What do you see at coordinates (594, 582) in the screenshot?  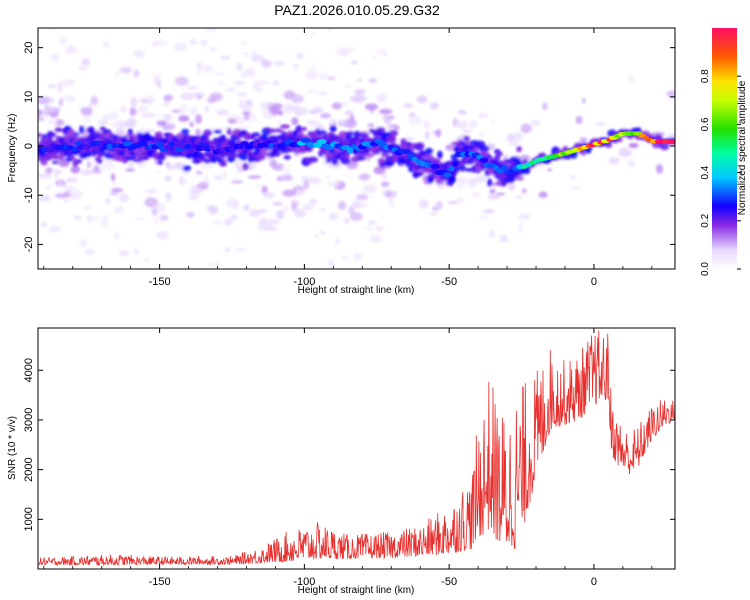 I see `x-tick-label: 0` at bounding box center [594, 582].